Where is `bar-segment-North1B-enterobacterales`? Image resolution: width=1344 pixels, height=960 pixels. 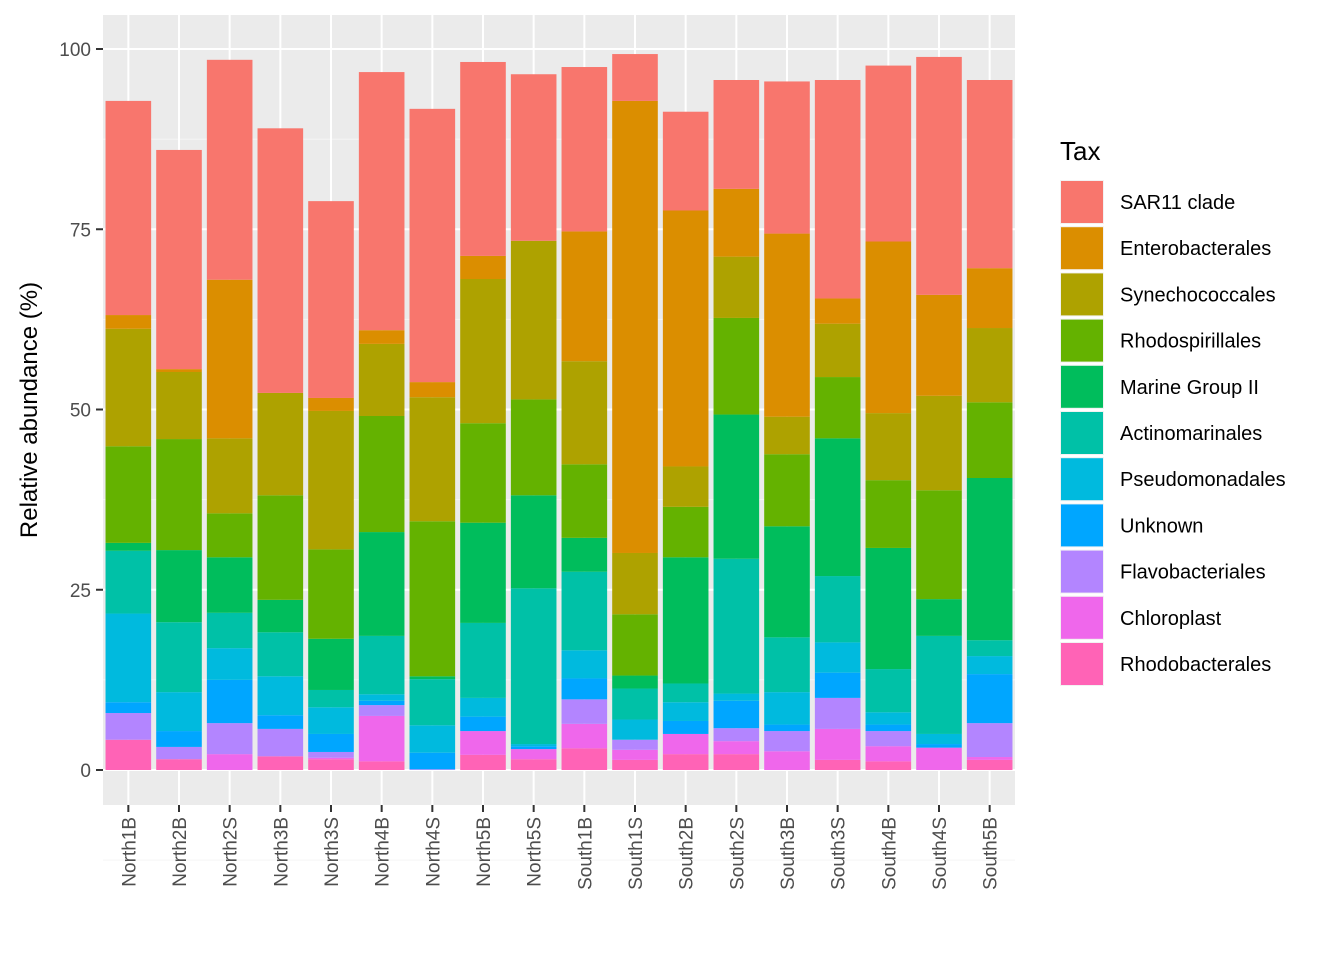 bar-segment-North1B-enterobacterales is located at coordinates (128, 322).